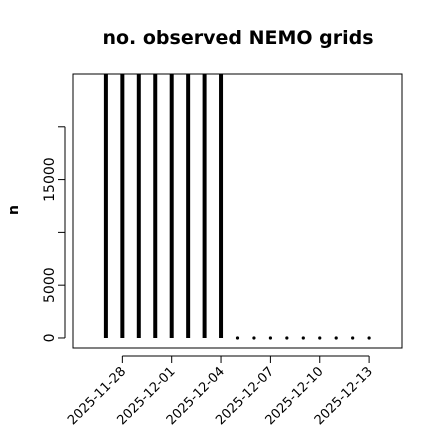 The width and height of the screenshot is (440, 440). Describe the element at coordinates (50, 285) in the screenshot. I see `y-tick-label: 5000` at that location.